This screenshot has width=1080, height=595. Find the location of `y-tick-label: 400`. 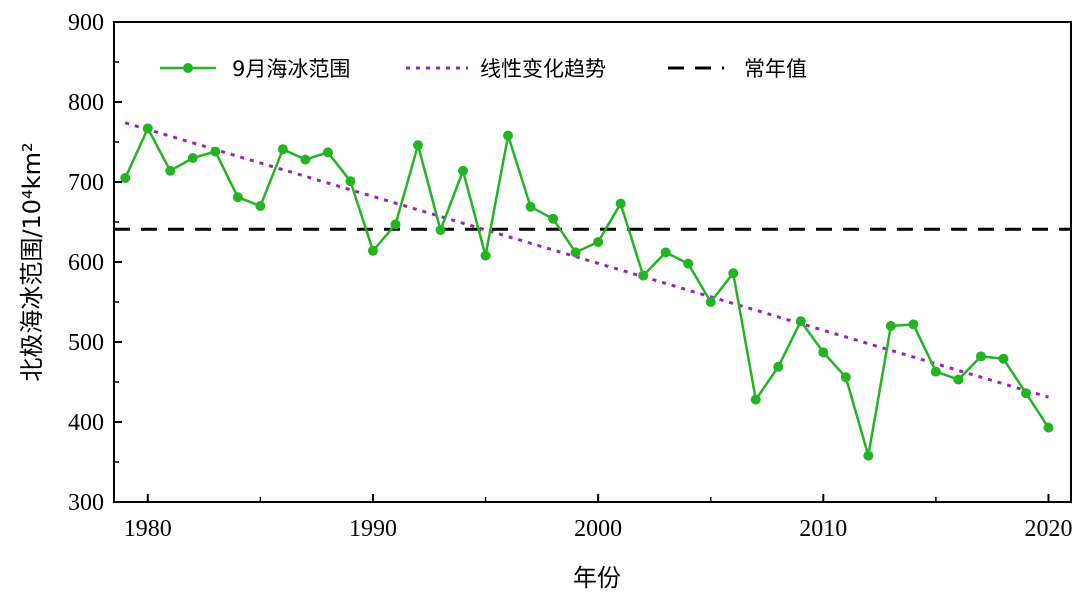

y-tick-label: 400 is located at coordinates (86, 423).